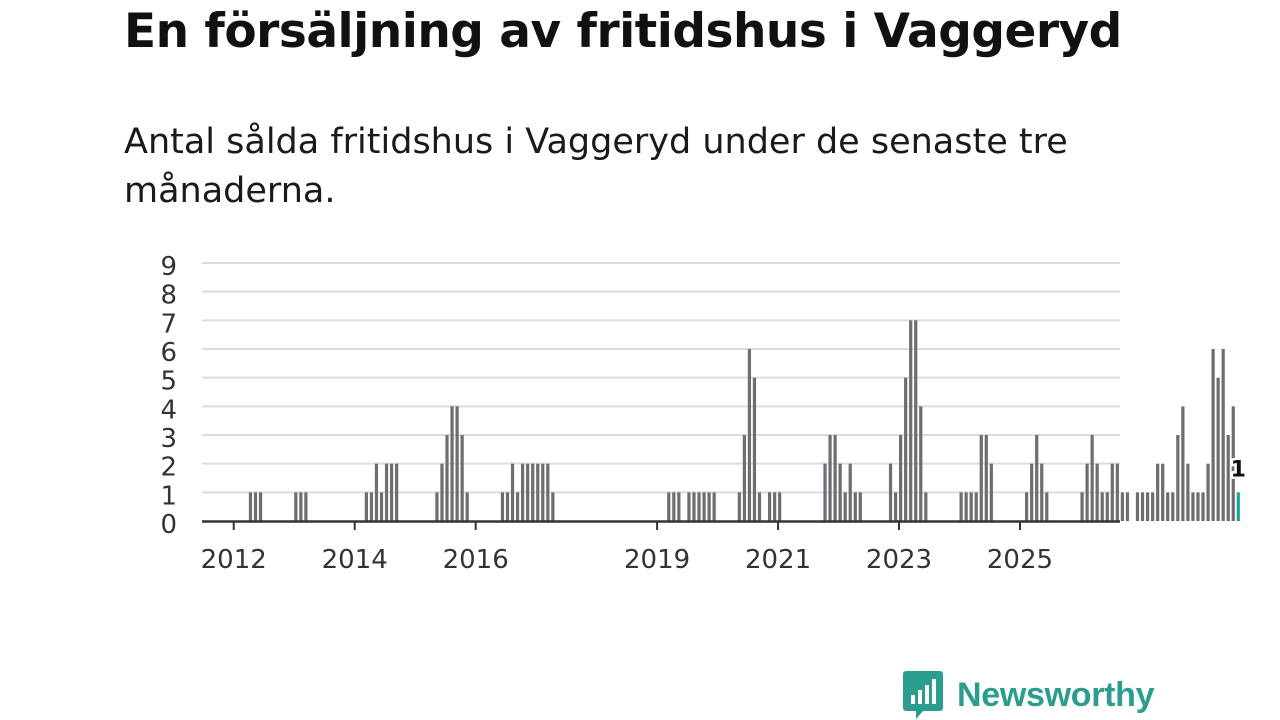  Describe the element at coordinates (168, 468) in the screenshot. I see `y-tick-label: 2` at that location.